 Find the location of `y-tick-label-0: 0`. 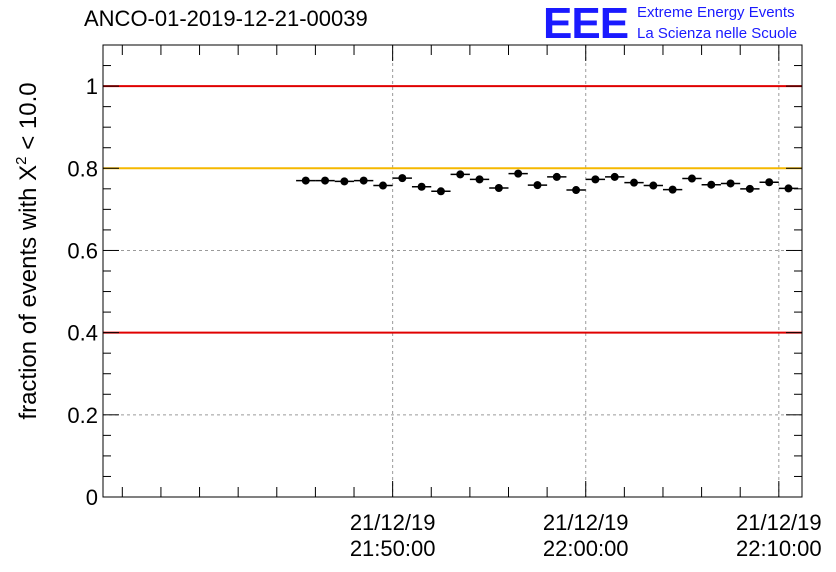

y-tick-label-0: 0 is located at coordinates (92, 497).